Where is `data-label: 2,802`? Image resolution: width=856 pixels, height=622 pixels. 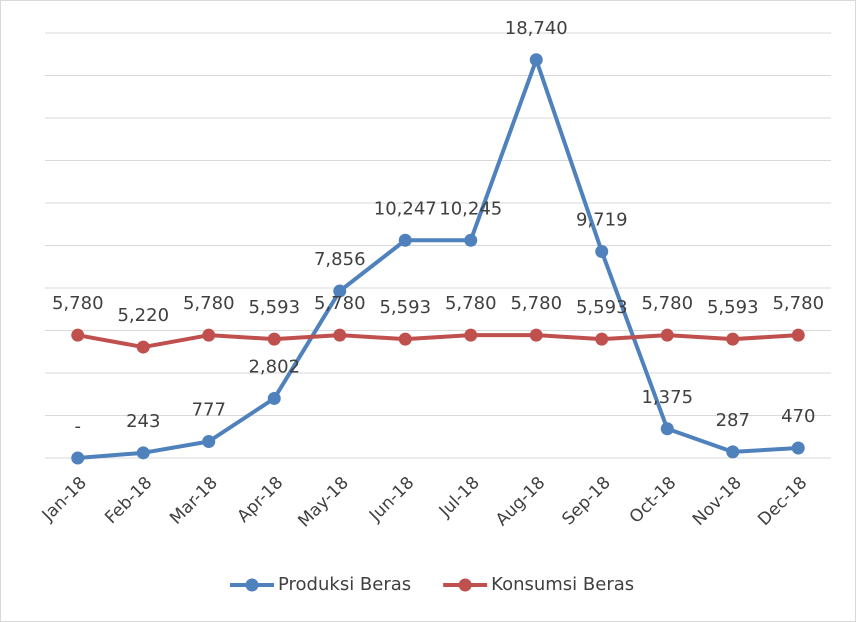 data-label: 2,802 is located at coordinates (274, 366).